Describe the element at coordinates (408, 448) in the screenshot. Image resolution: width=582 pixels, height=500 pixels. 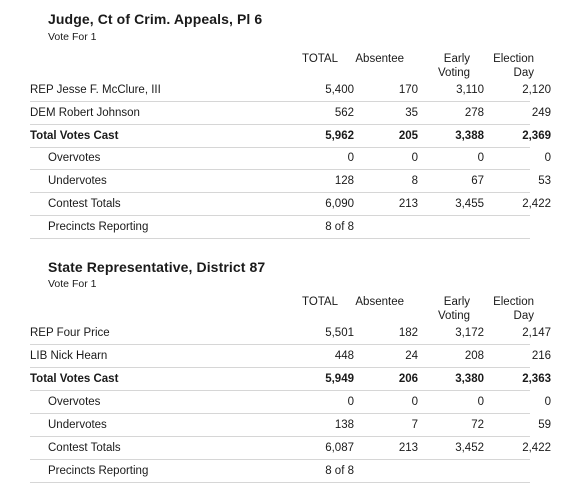
I see `cell-absentee: 213` at that location.